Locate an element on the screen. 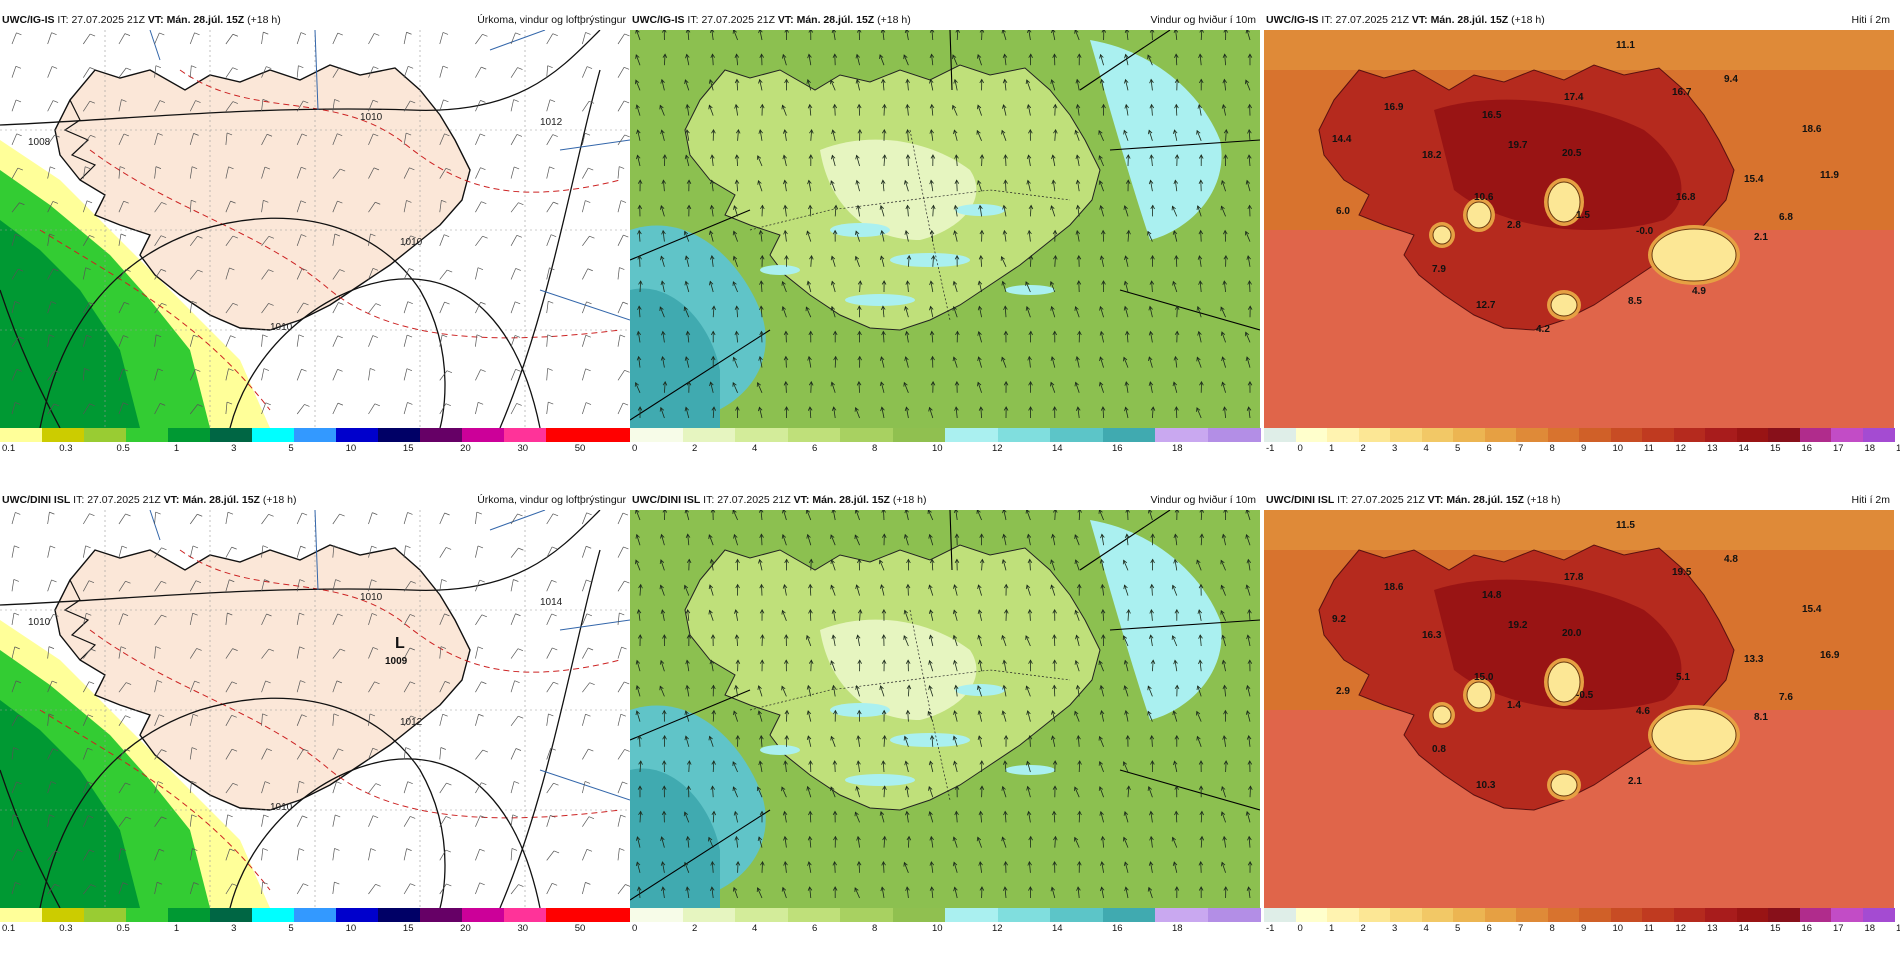  temperature-label: 0.8 is located at coordinates (1439, 749).